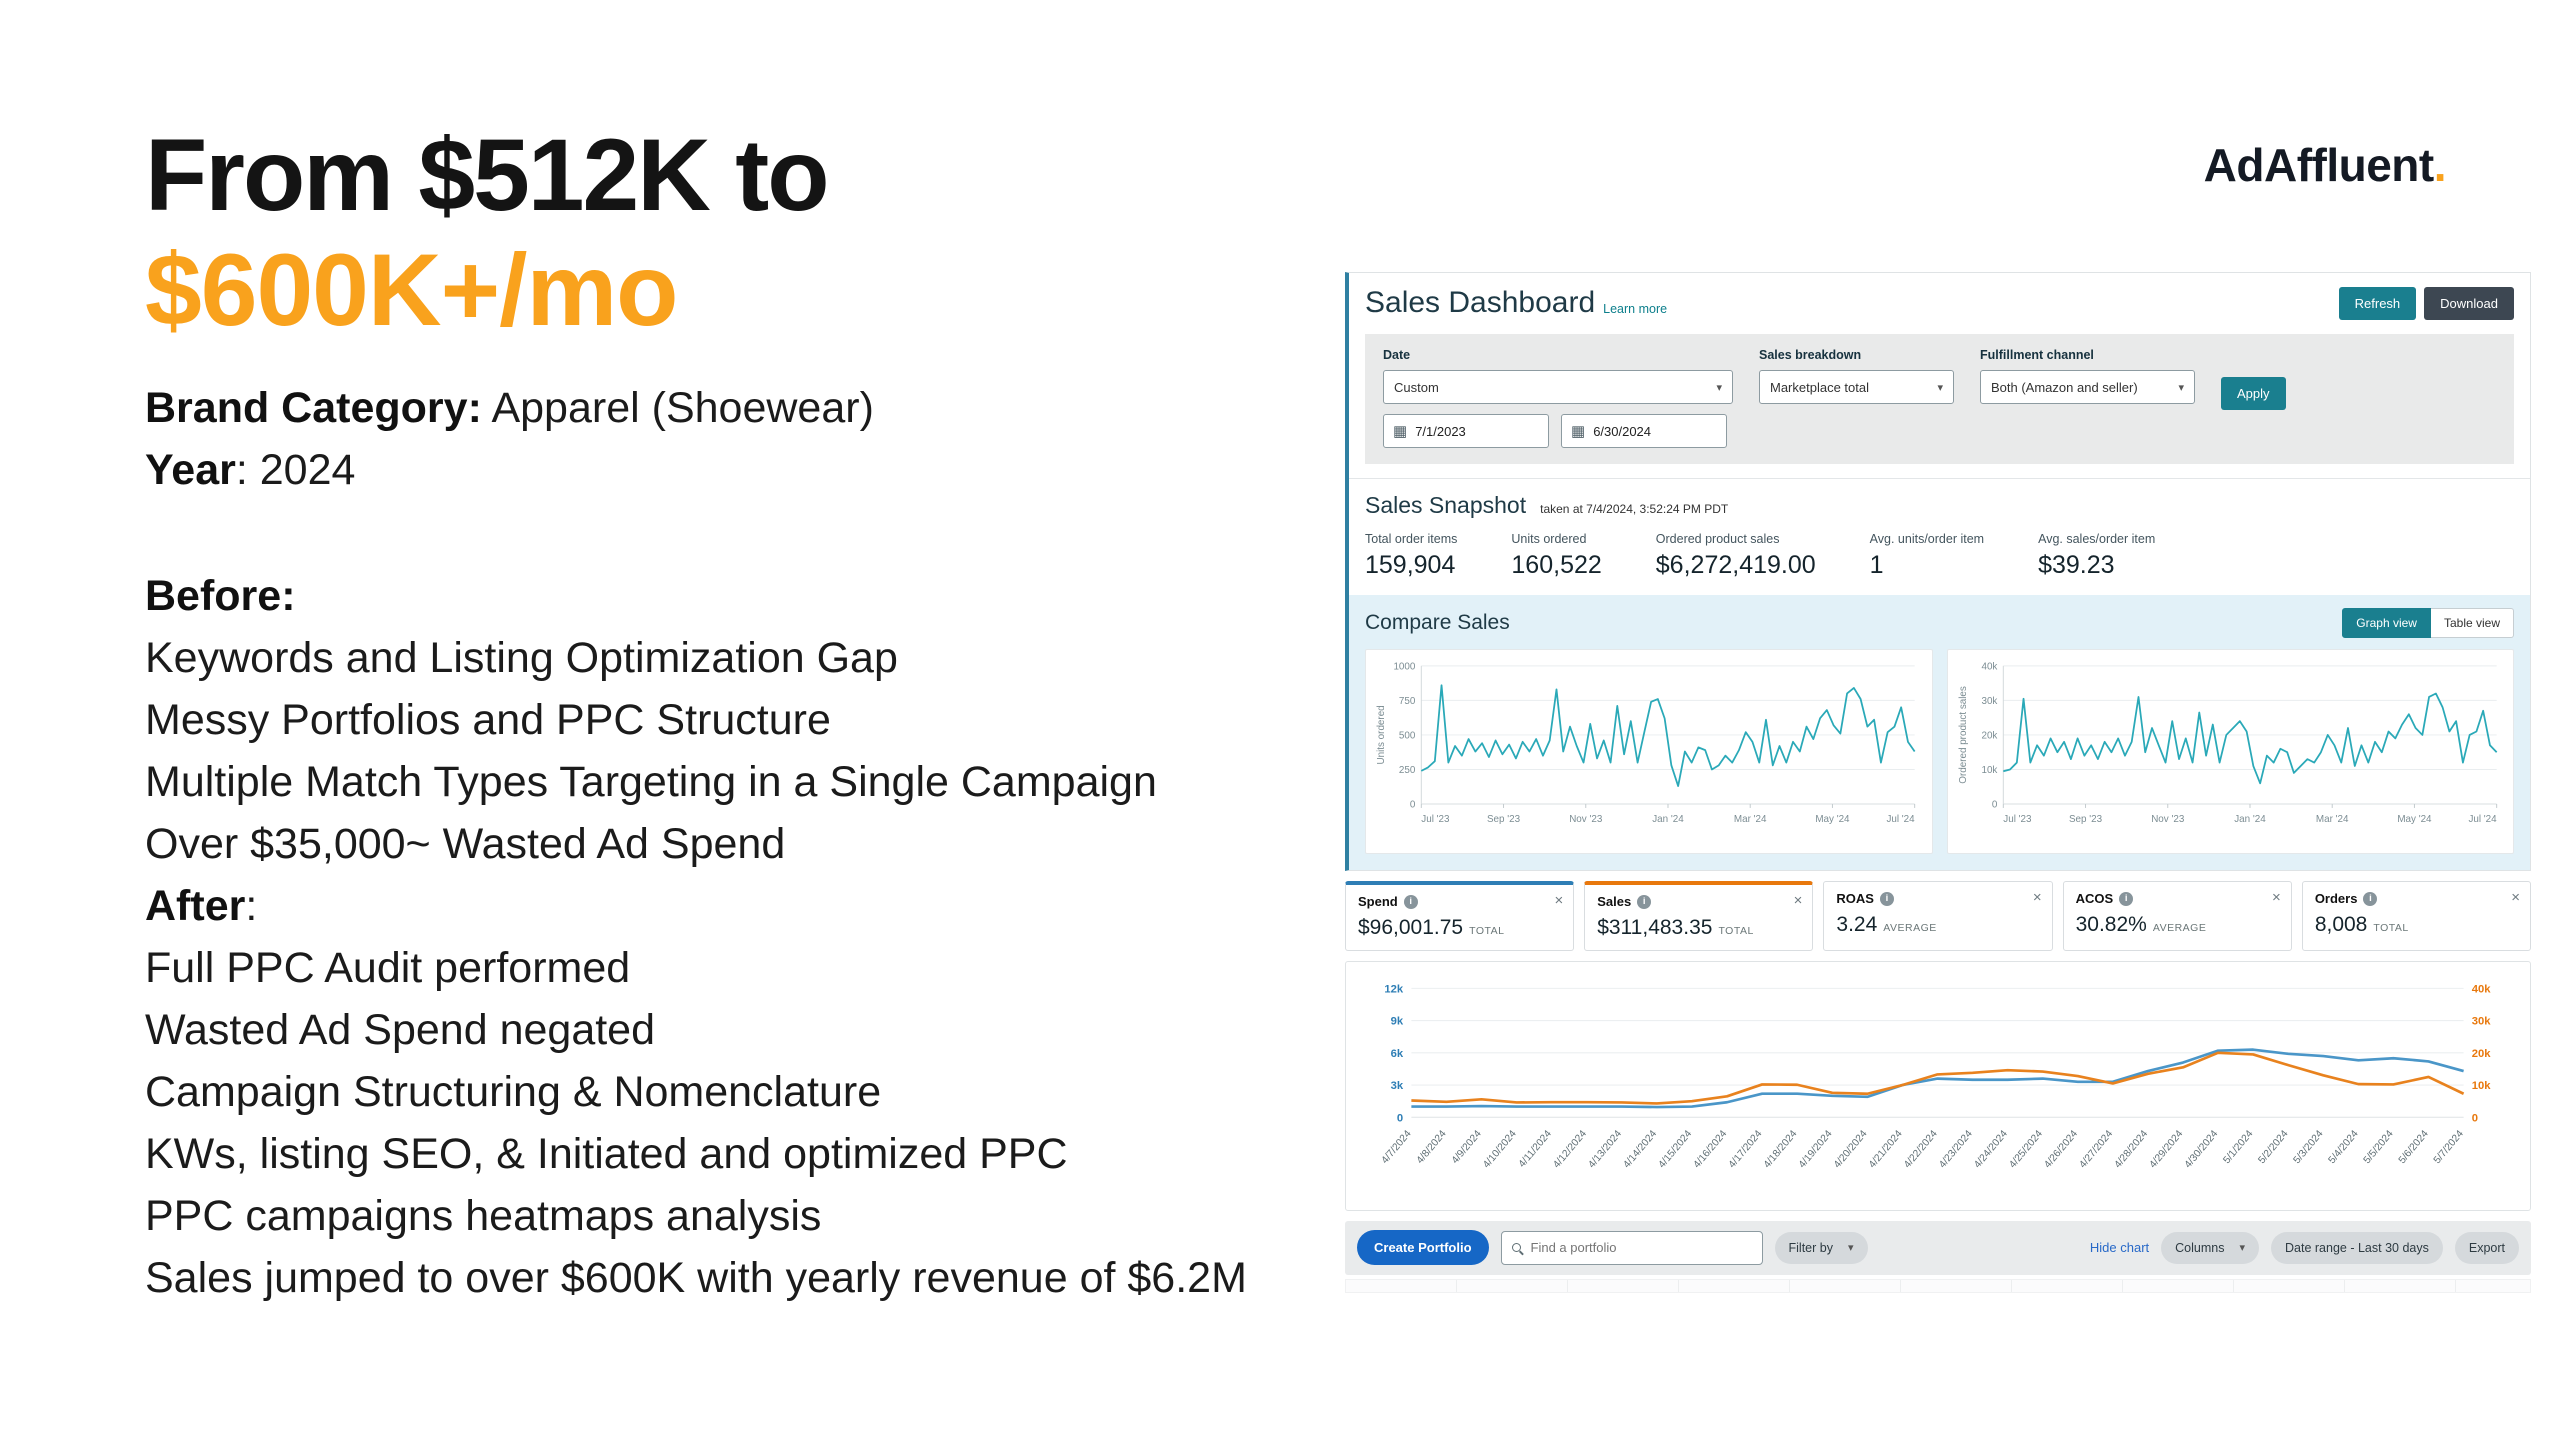 The image size is (2560, 1440). Describe the element at coordinates (1886, 1150) in the screenshot. I see `svg-text: 4/21/2024` at that location.